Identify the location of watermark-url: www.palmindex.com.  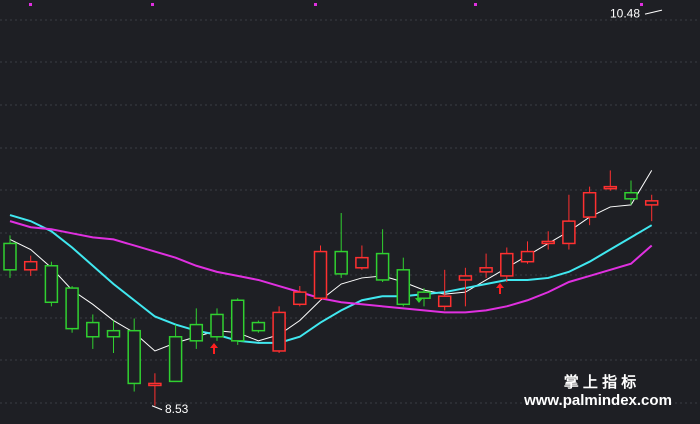
(597, 400).